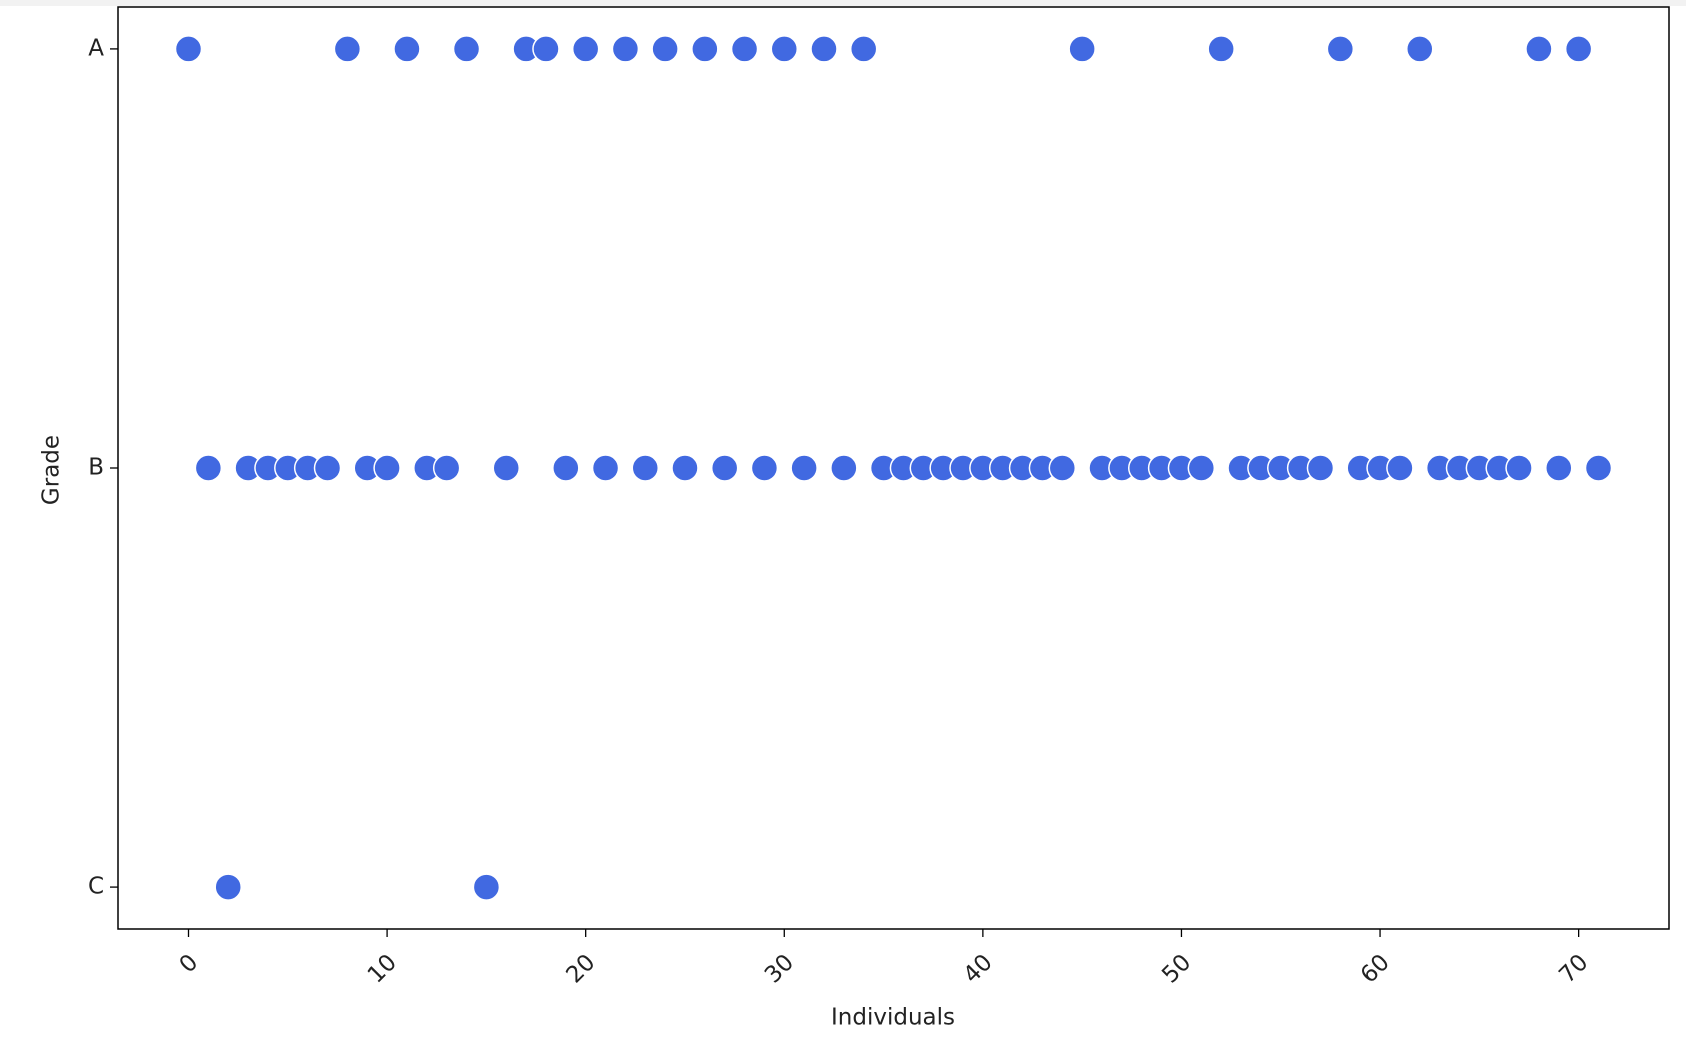 The image size is (1686, 1040). I want to click on x-axis-label: Individuals, so click(893, 1018).